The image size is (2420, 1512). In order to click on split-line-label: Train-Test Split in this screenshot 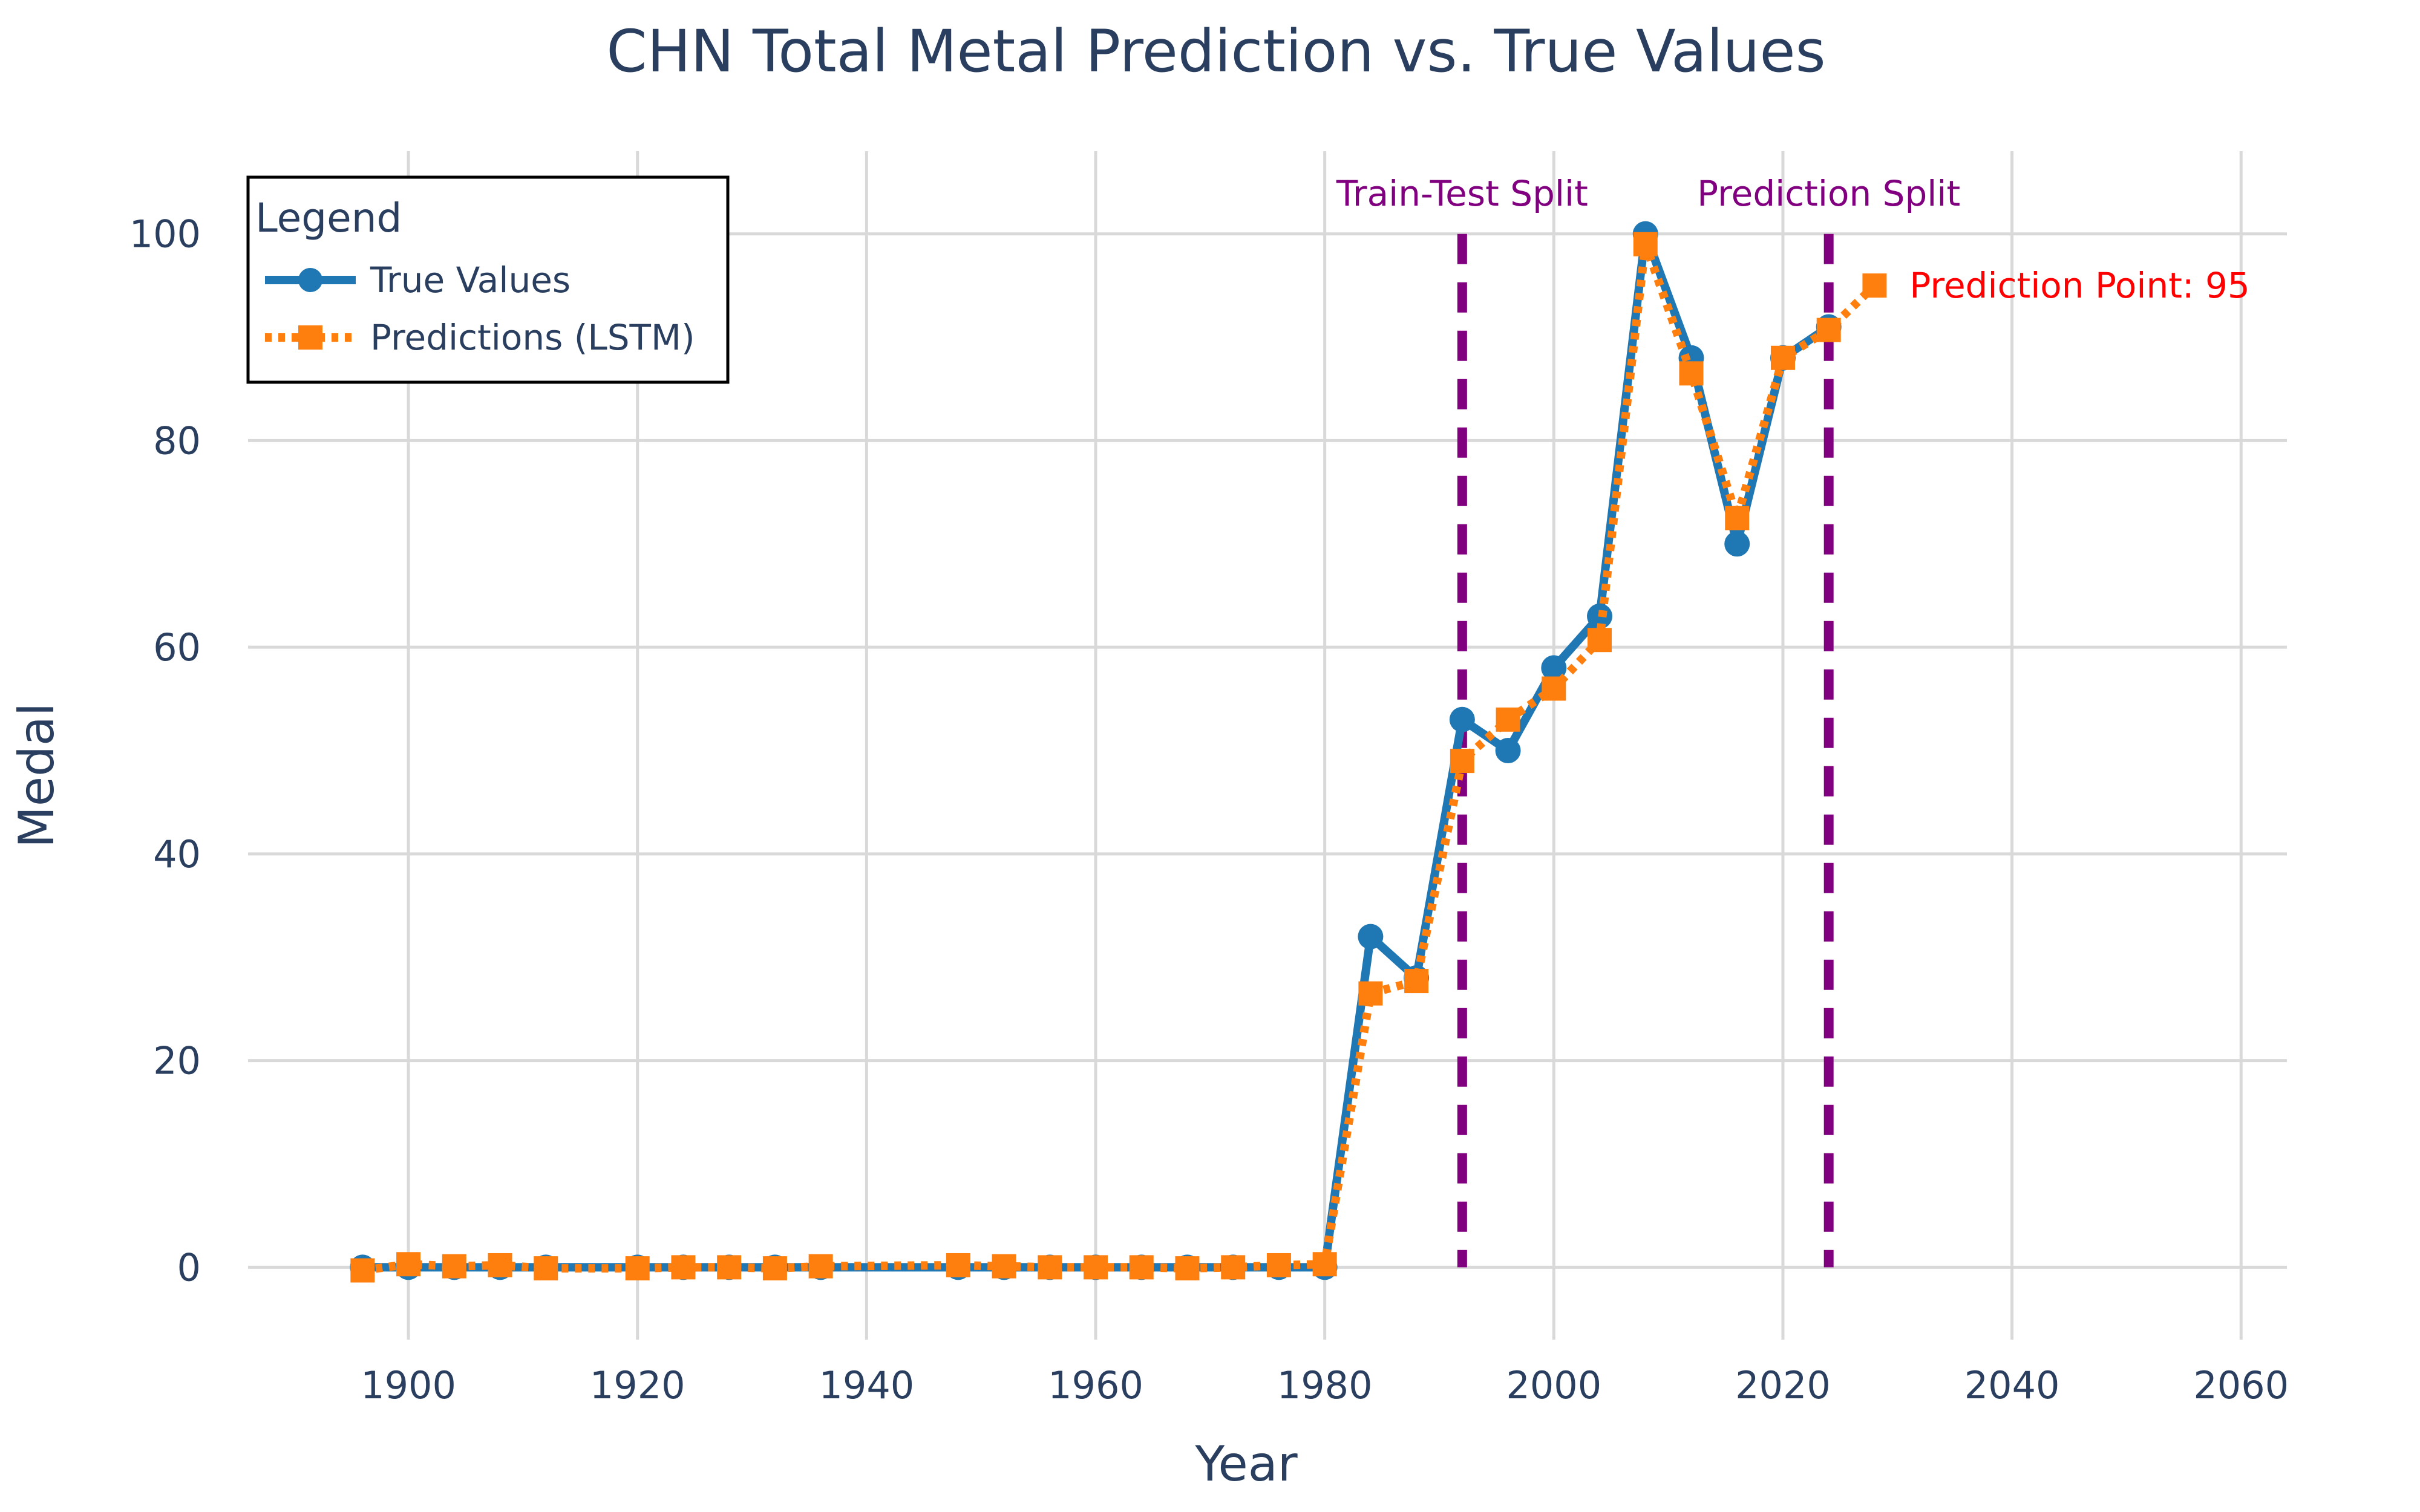, I will do `click(1462, 193)`.